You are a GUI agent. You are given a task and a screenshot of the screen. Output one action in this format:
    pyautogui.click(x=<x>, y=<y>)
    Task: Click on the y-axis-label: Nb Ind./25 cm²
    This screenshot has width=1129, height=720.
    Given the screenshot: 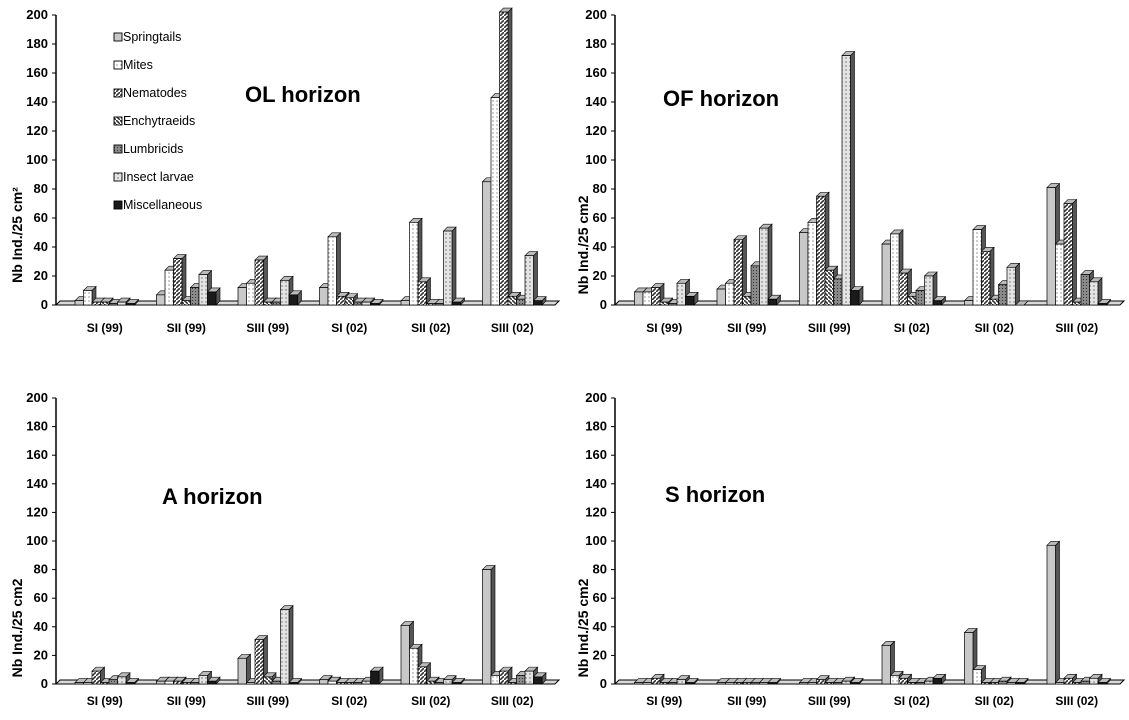 What is the action you would take?
    pyautogui.click(x=17, y=235)
    